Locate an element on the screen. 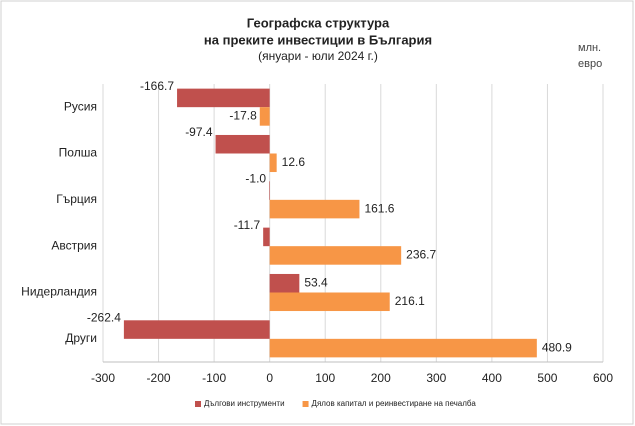 The width and height of the screenshot is (635, 426). x-tick-label: -100 is located at coordinates (214, 378).